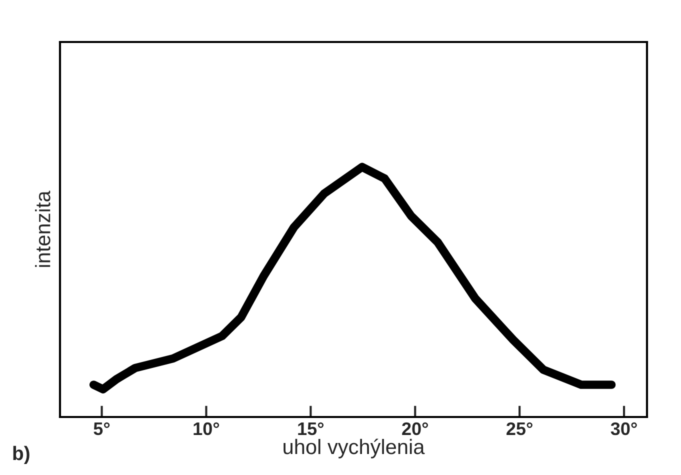 The image size is (681, 475). I want to click on text: b), so click(21, 455).